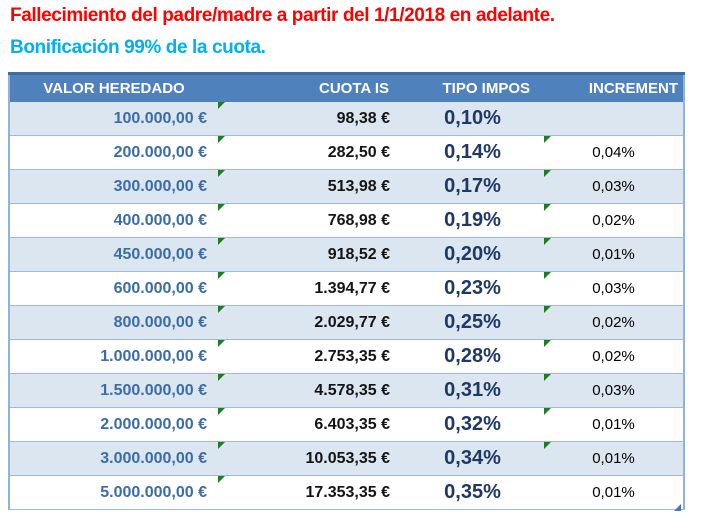 This screenshot has width=702, height=518. Describe the element at coordinates (309, 492) in the screenshot. I see `cell-cuota: 17.353,35 €` at that location.